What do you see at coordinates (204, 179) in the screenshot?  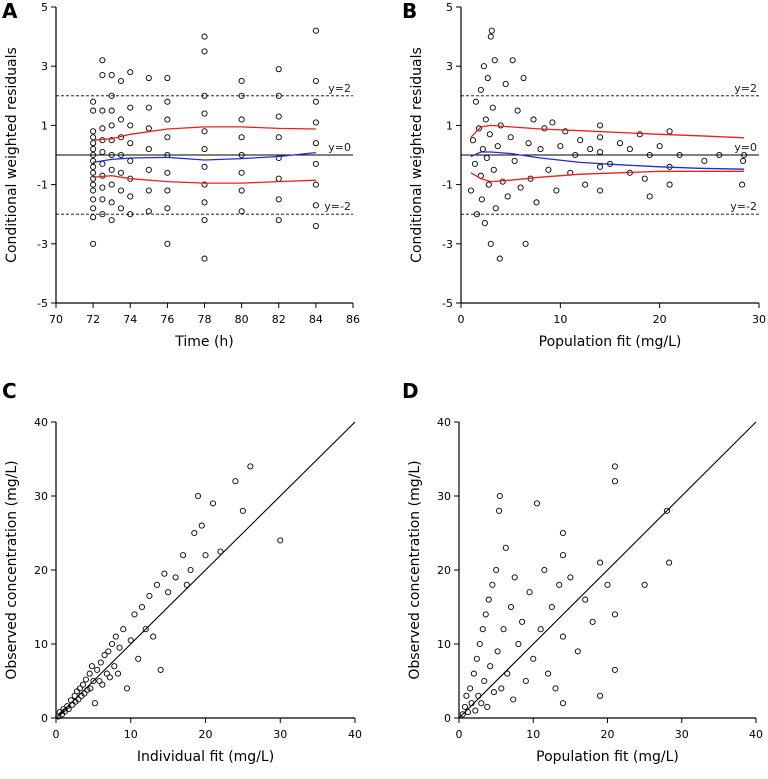 I see `smooth-line-lower` at bounding box center [204, 179].